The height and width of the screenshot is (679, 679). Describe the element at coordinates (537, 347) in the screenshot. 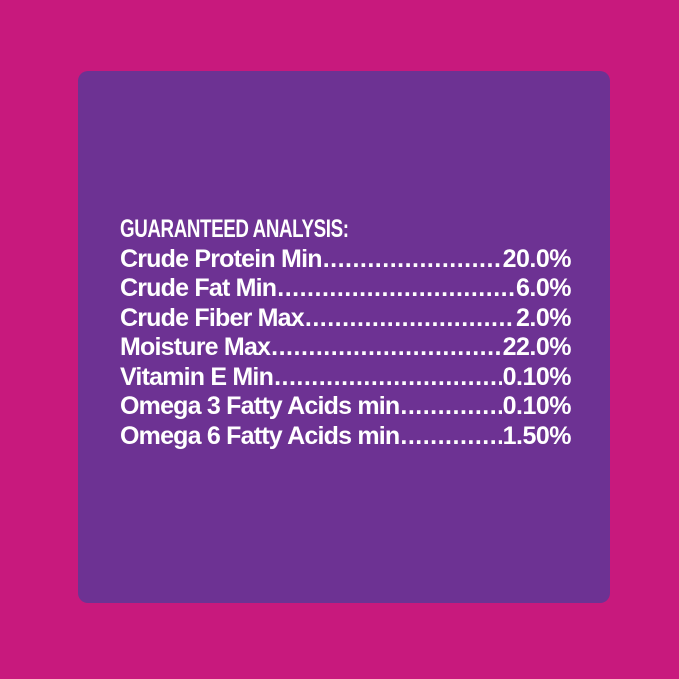

I see `analysis-value: 22.0%` at that location.